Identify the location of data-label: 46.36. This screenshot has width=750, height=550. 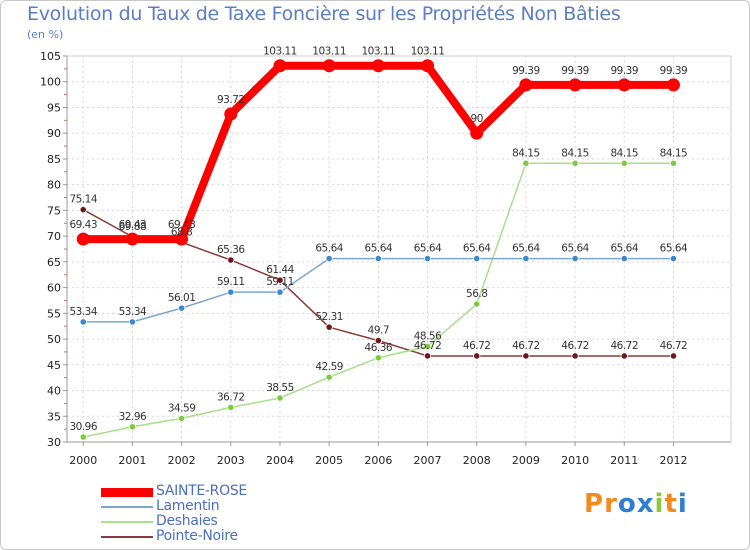
(379, 348).